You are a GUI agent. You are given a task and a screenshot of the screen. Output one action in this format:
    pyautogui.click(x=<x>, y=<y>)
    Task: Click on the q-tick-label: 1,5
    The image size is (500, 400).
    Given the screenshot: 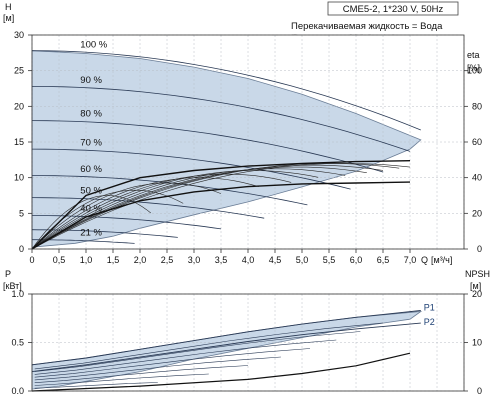 What is the action you would take?
    pyautogui.click(x=113, y=260)
    